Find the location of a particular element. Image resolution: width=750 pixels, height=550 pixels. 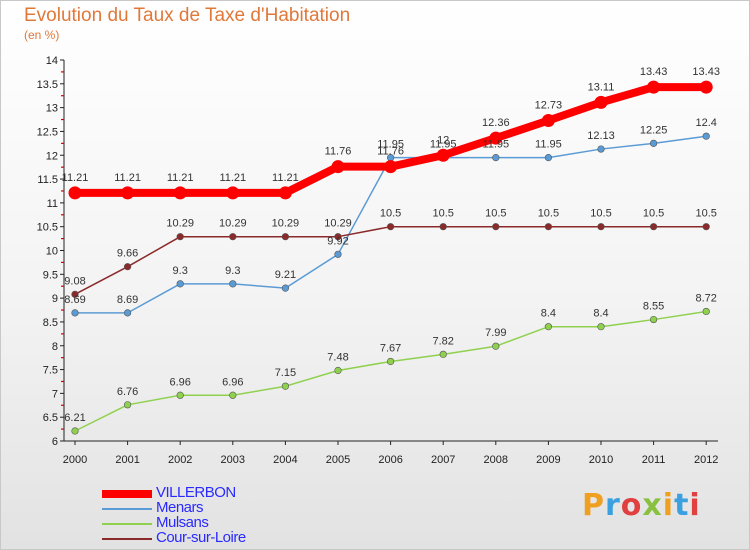

y-tick-label: 11.5 is located at coordinates (47, 180).